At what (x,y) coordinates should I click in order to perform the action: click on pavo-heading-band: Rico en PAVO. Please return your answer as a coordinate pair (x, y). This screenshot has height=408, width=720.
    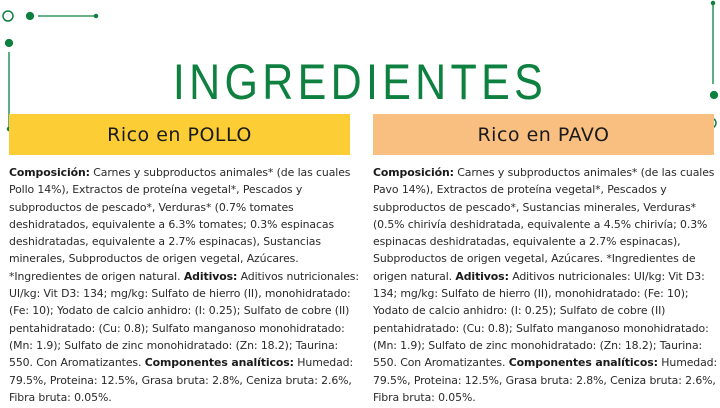
    Looking at the image, I should click on (543, 134).